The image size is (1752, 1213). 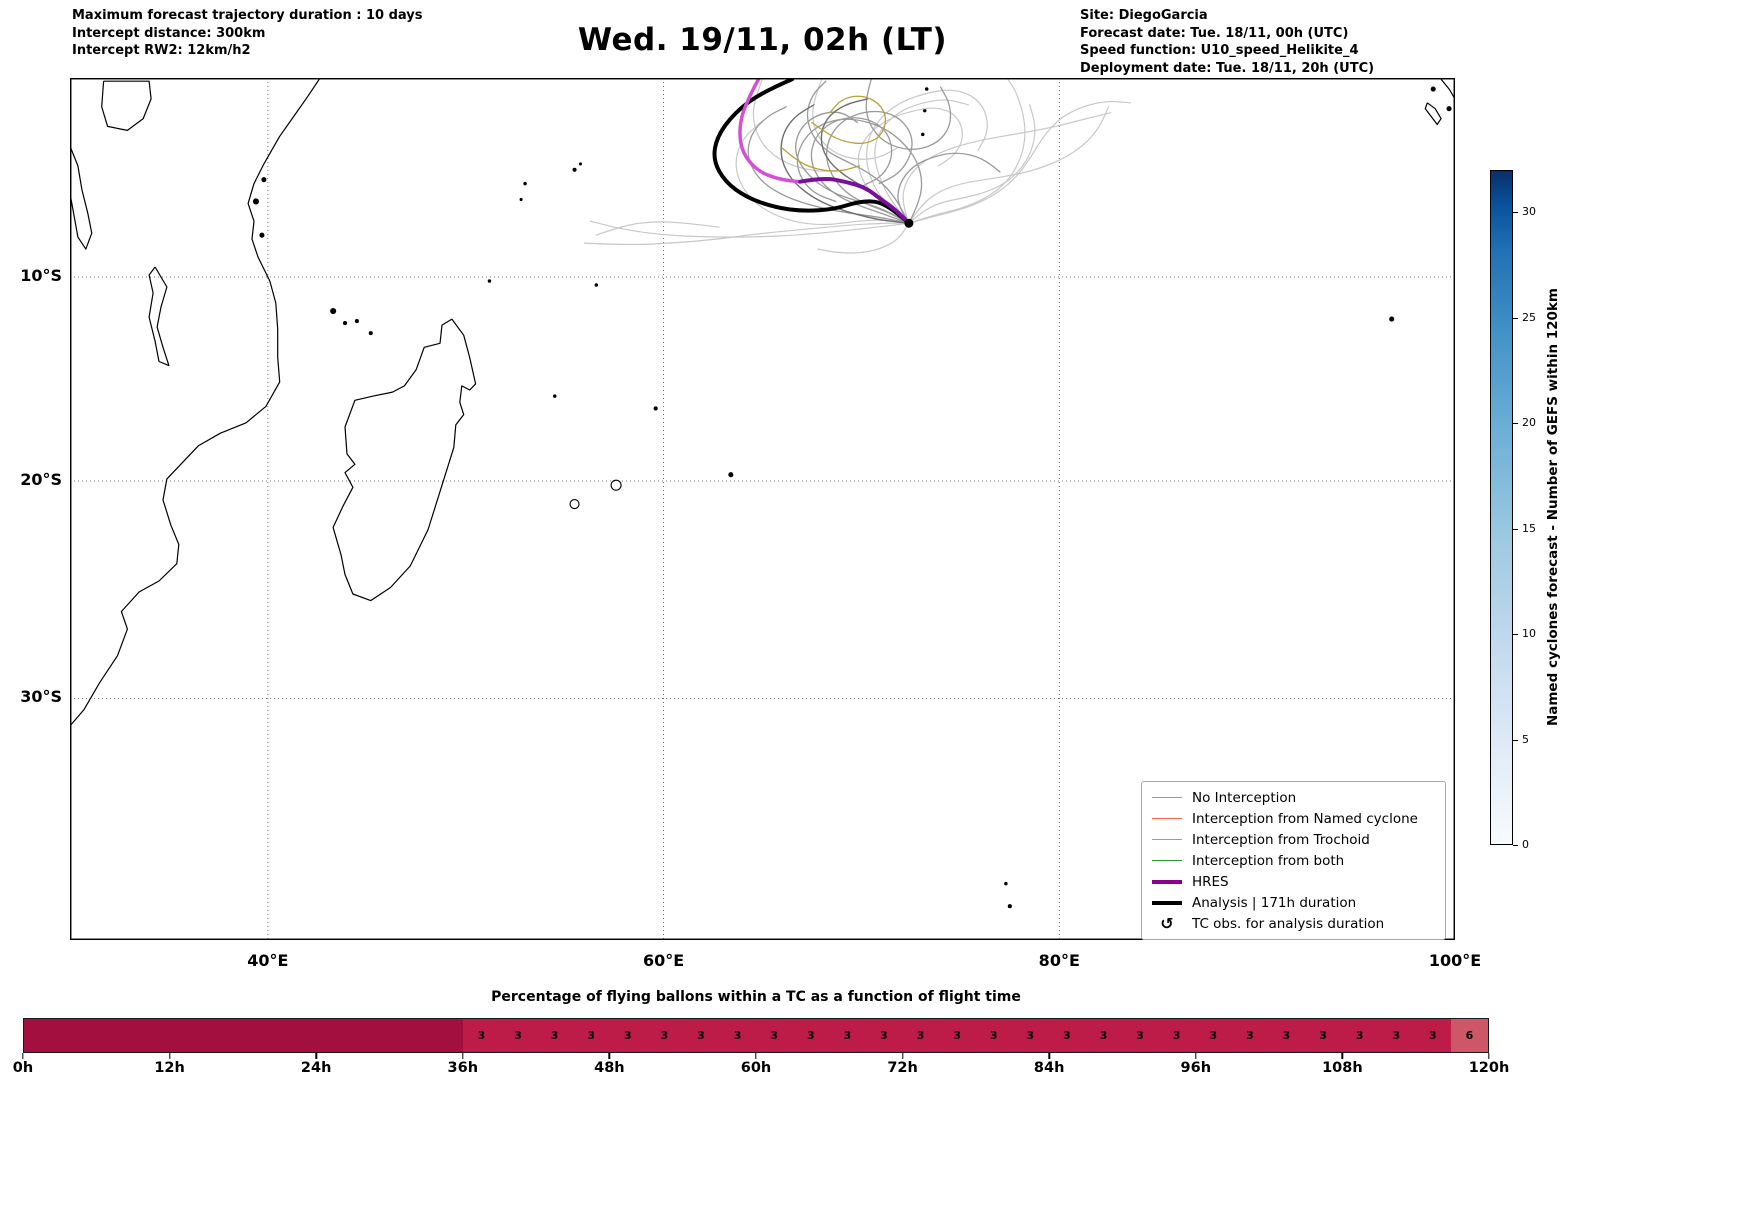 I want to click on legend-item: No Interception, so click(x=1293, y=797).